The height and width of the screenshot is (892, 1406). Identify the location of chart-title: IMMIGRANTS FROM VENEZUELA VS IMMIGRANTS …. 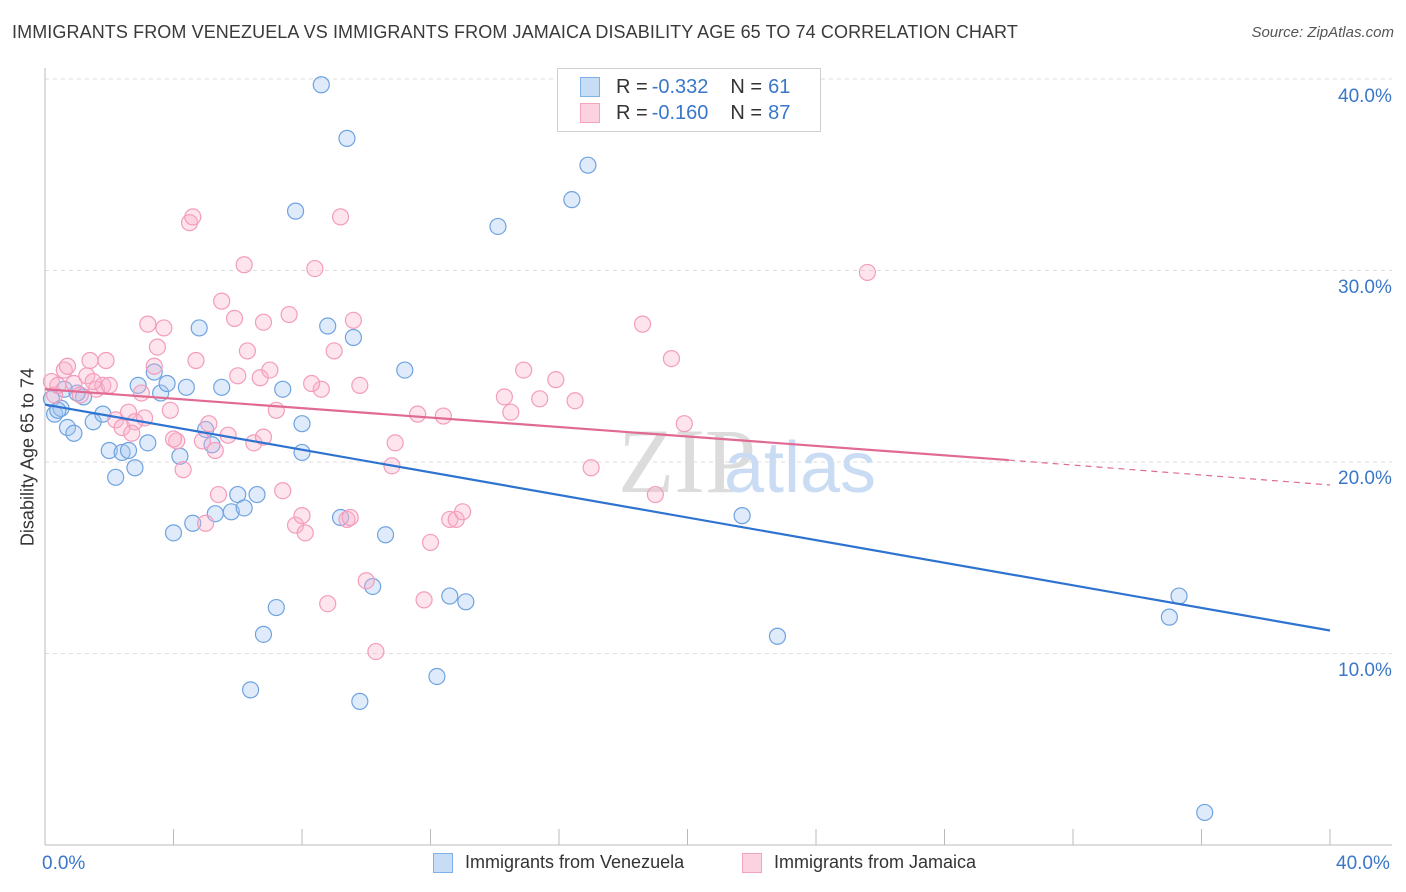
(515, 32).